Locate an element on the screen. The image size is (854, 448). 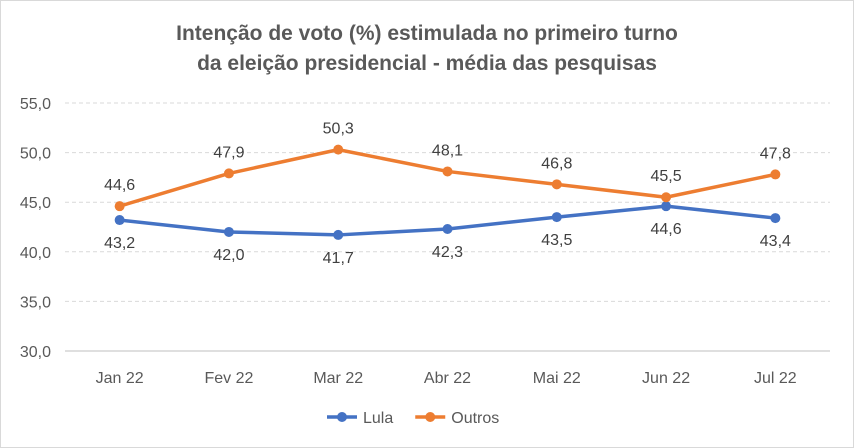
x-tick-label: Jan 22 is located at coordinates (120, 378).